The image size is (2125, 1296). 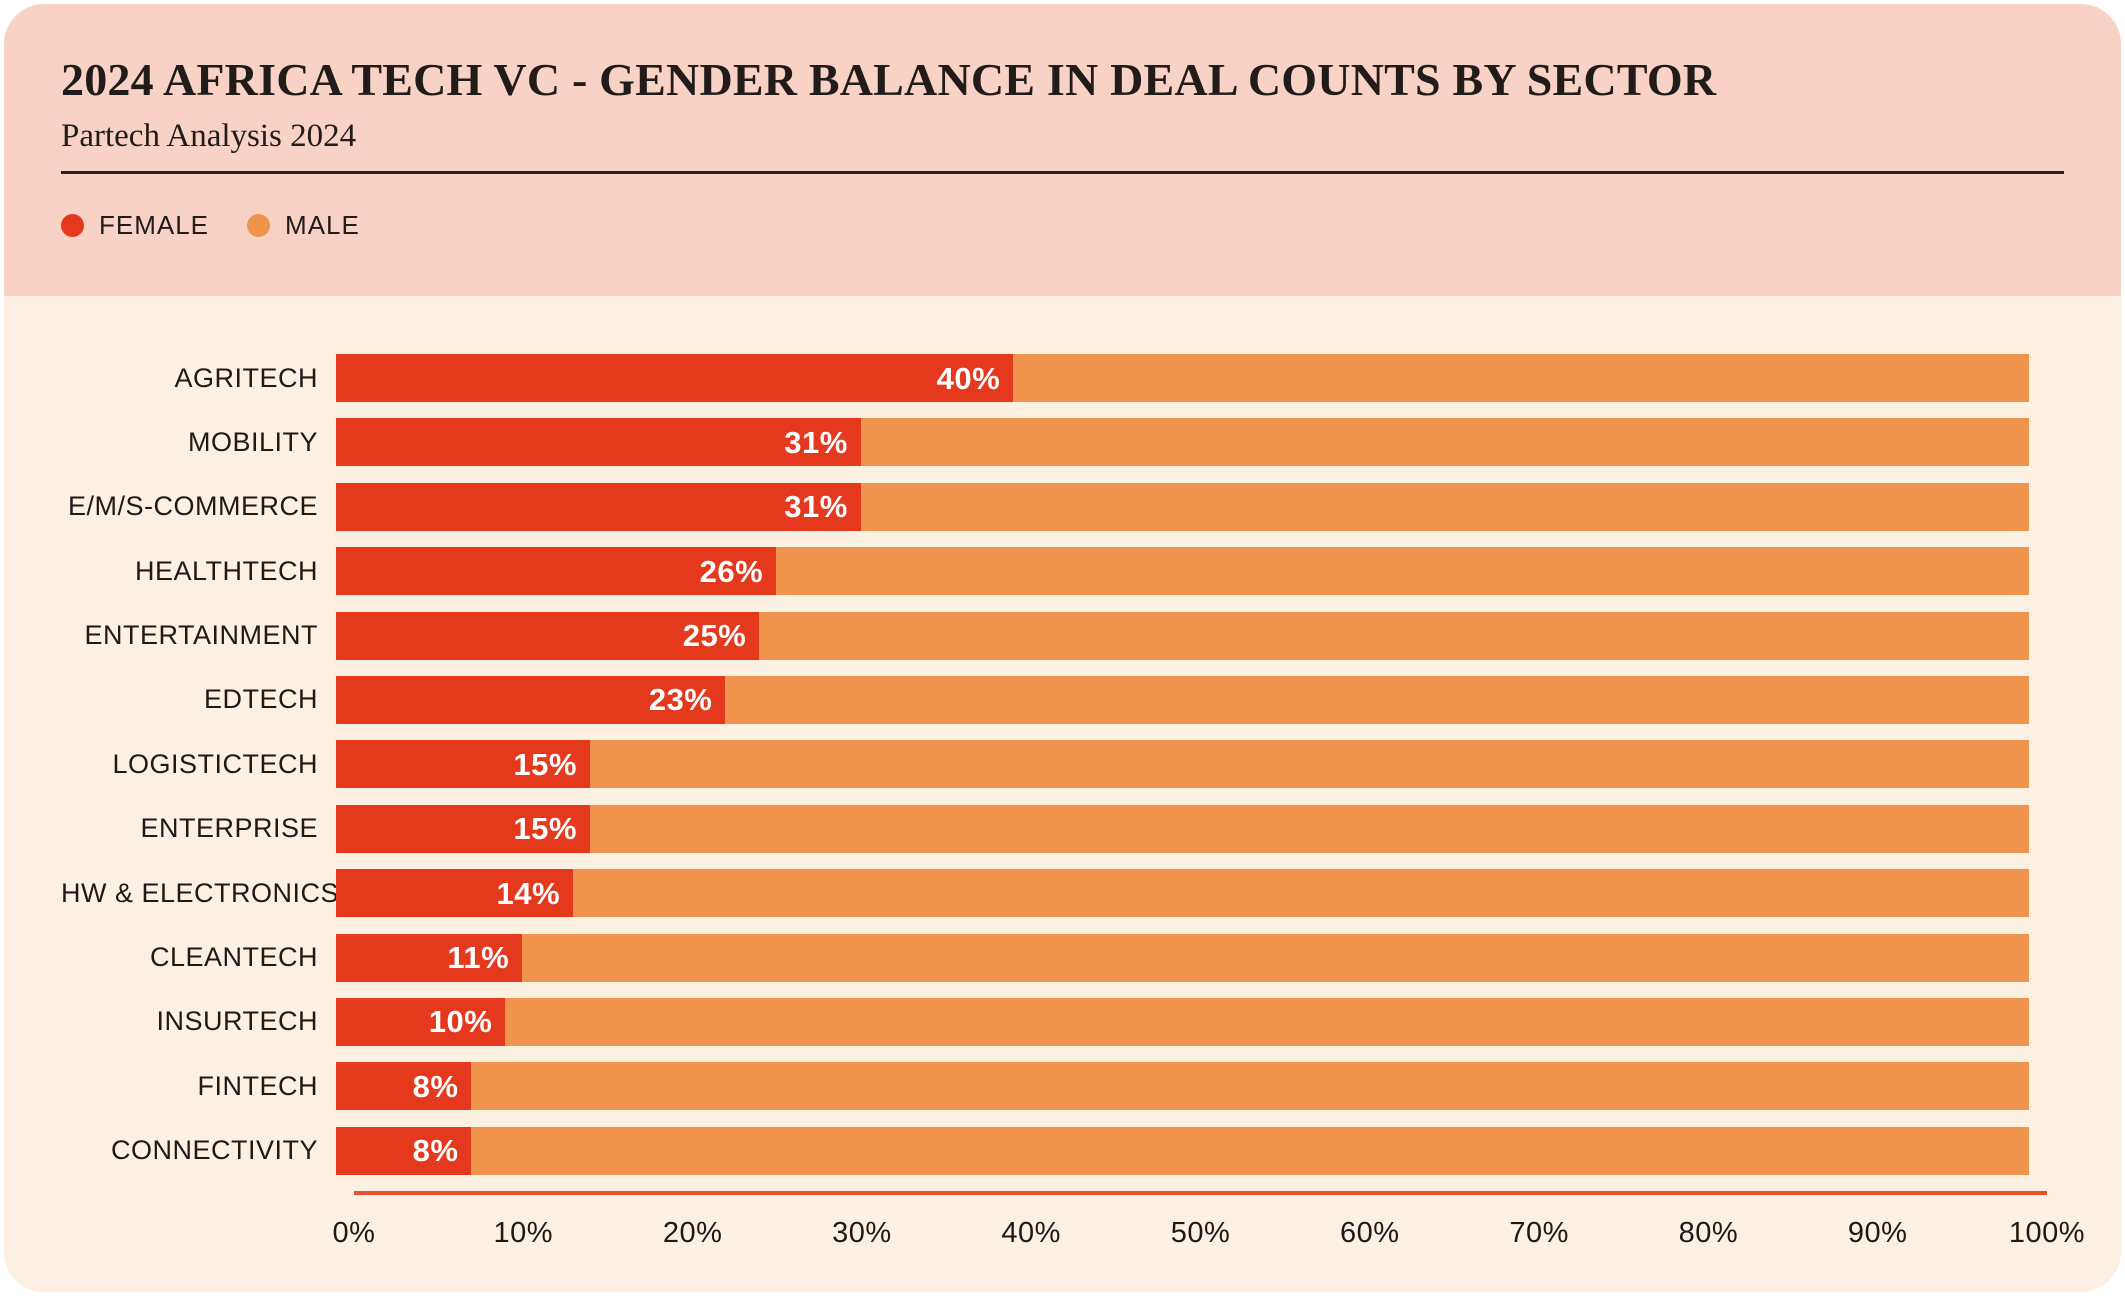 I want to click on chart-row: ENTERPRISE 15%, so click(x=1091, y=828).